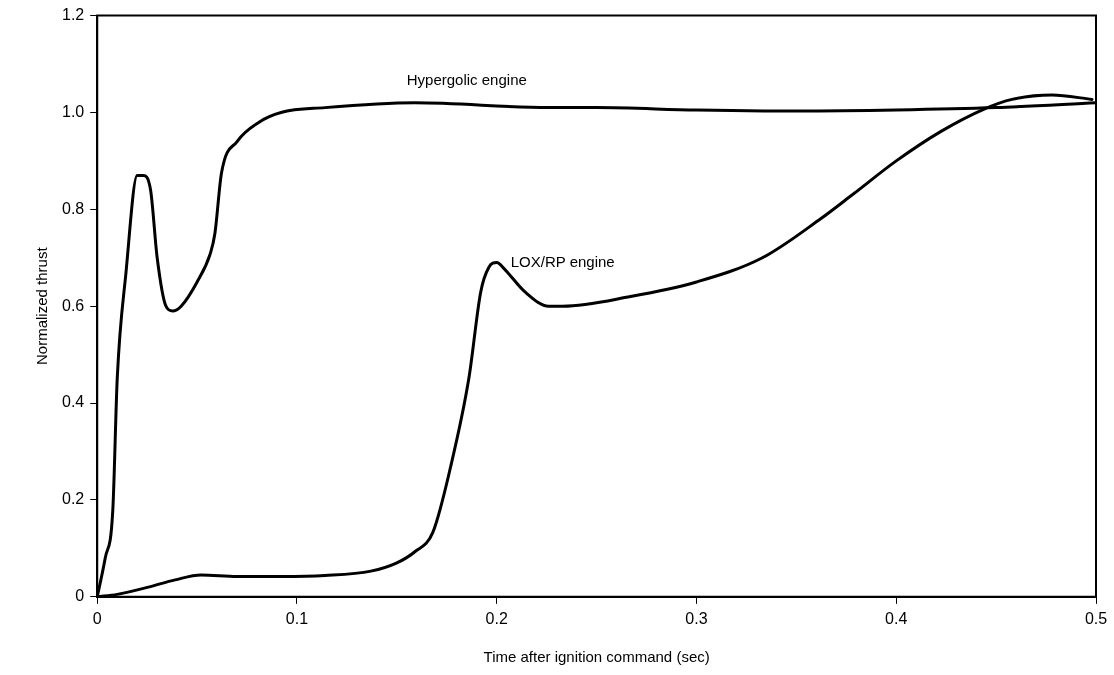  Describe the element at coordinates (73, 305) in the screenshot. I see `y-tick-label: 0.6` at that location.